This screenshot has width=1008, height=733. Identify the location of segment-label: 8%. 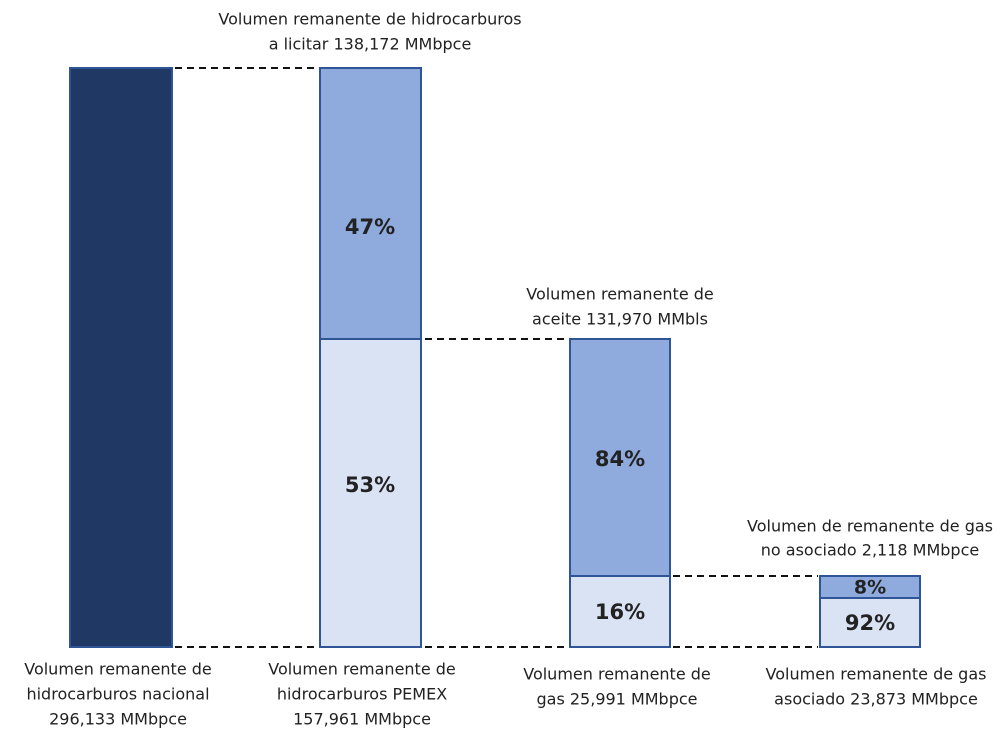
(870, 588).